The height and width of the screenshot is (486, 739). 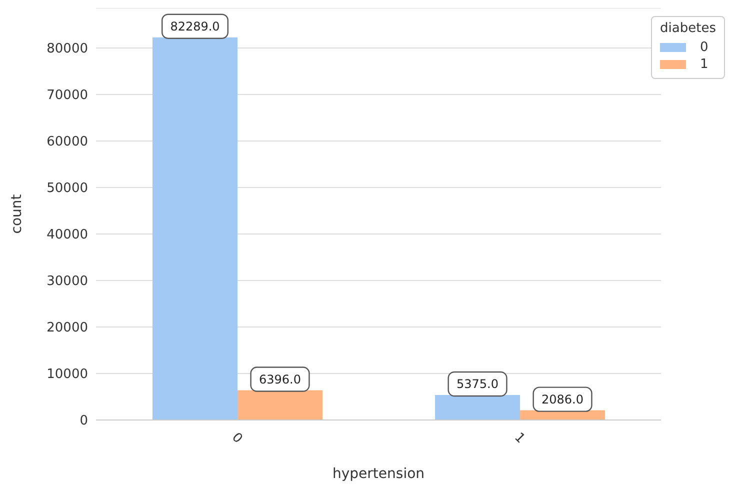 I want to click on y-axis-title: count, so click(x=16, y=214).